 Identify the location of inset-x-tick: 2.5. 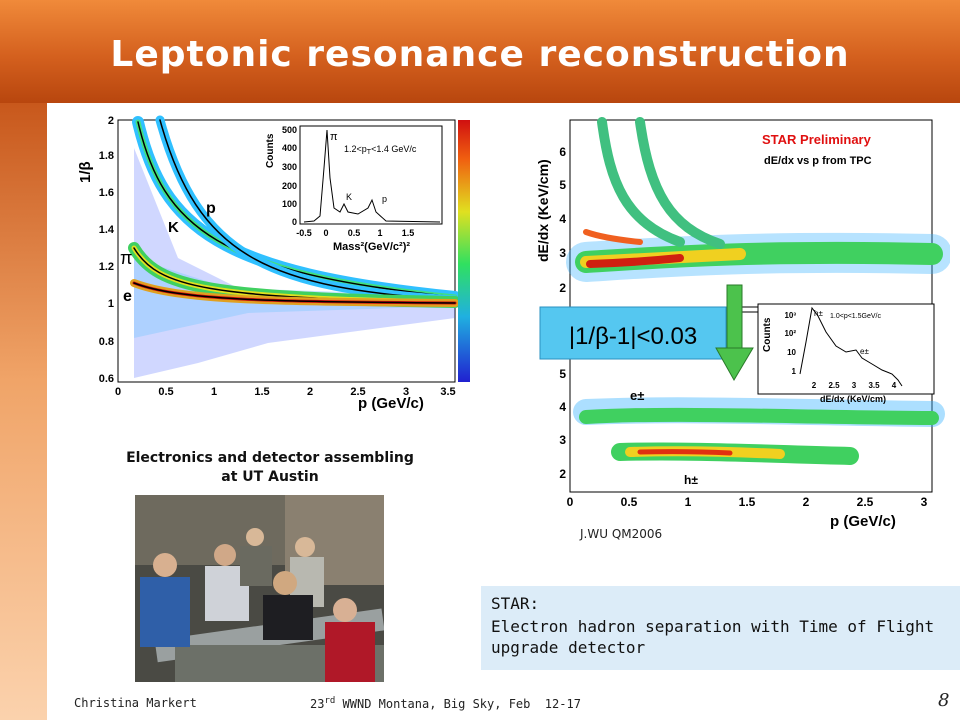
(834, 385).